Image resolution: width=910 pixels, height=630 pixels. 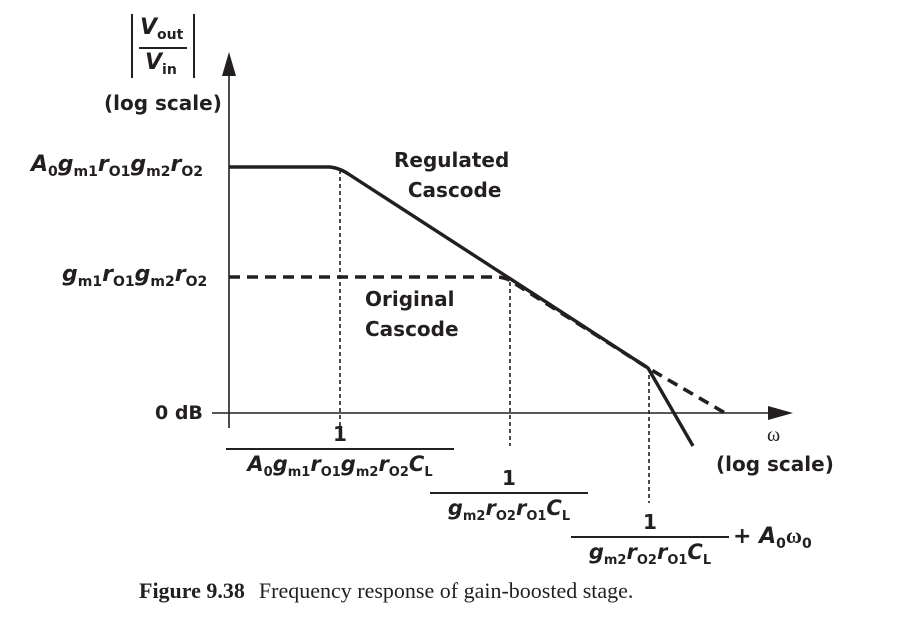 I want to click on plus-sign: +, so click(x=746, y=536).